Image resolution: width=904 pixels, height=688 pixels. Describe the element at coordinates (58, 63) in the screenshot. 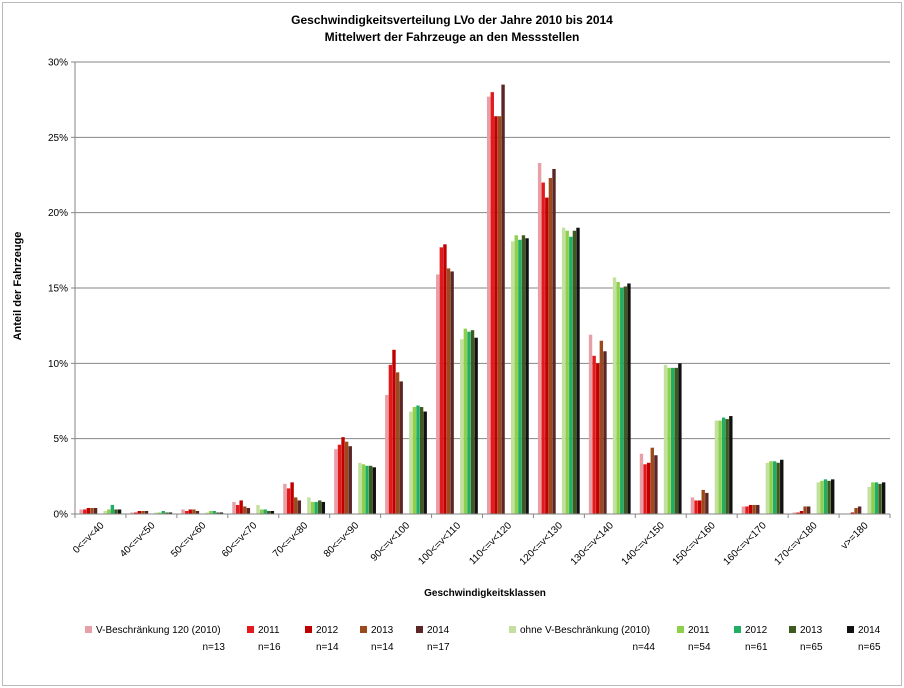

I see `y-tick-label: 30%` at that location.